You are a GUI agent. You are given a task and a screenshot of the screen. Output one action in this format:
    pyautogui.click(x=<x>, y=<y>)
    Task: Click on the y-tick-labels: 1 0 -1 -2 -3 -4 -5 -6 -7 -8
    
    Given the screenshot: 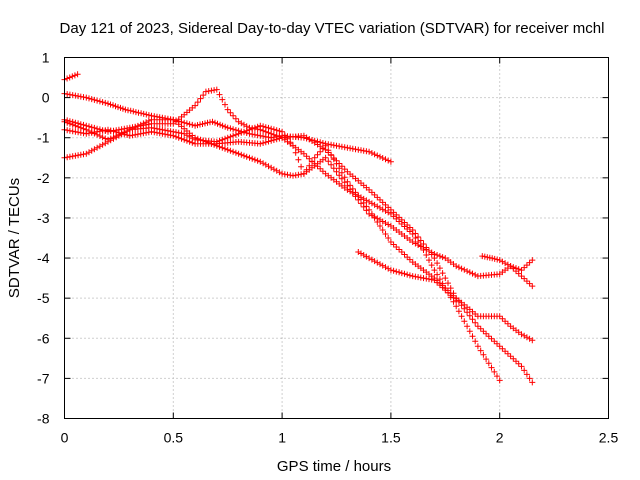 What is the action you would take?
    pyautogui.click(x=43, y=238)
    